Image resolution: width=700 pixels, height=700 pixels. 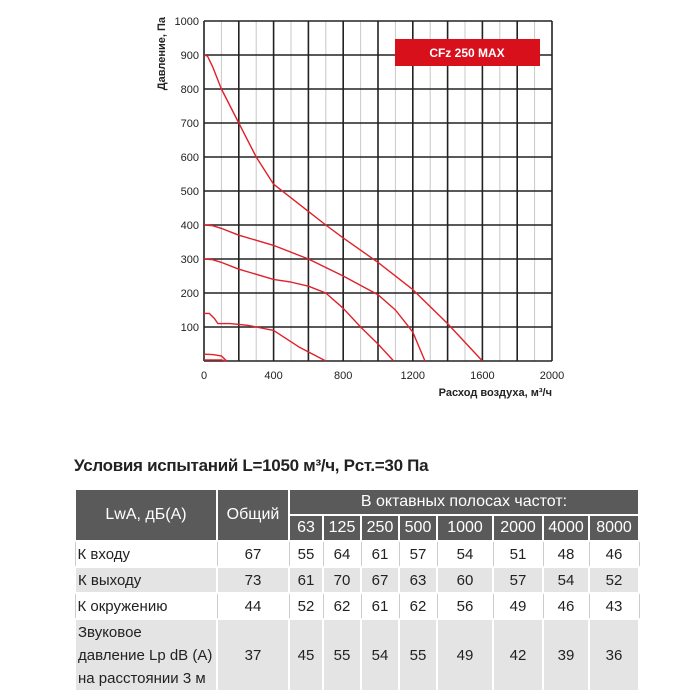 I want to click on x-tick-label: 400, so click(x=273, y=376).